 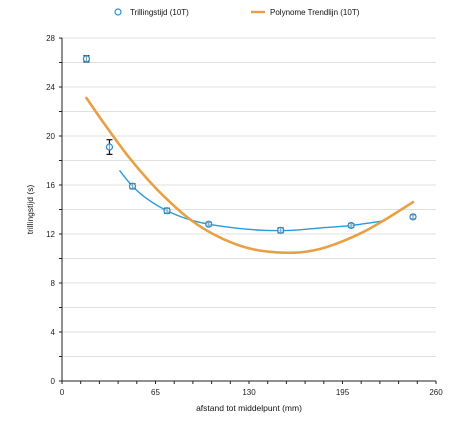 What do you see at coordinates (315, 12) in the screenshot?
I see `legend-label: Polynome Trendlijn (10T)` at bounding box center [315, 12].